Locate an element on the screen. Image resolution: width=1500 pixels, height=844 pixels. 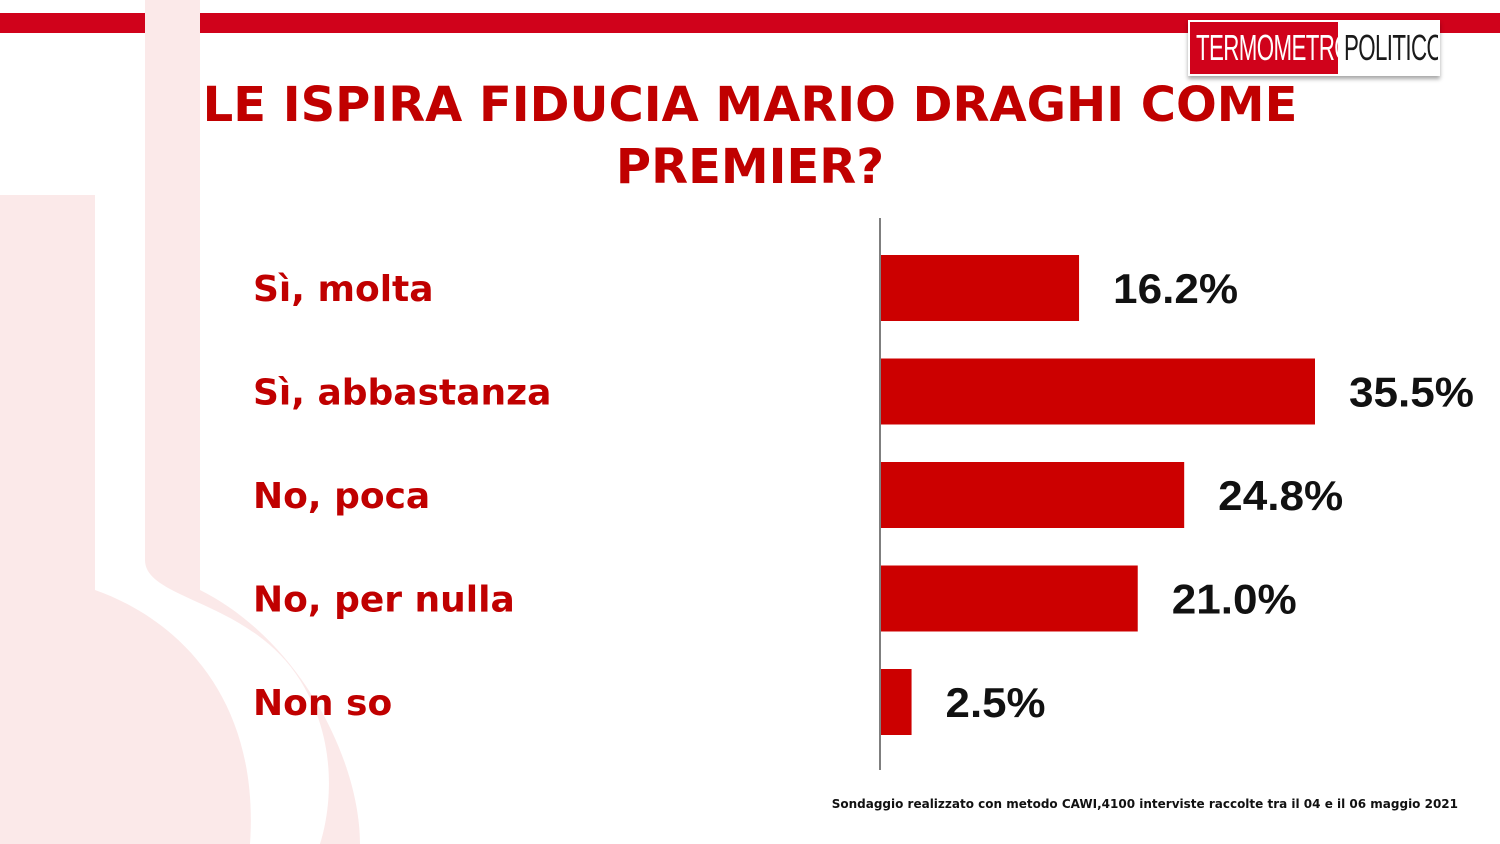
value-label: 16.2% is located at coordinates (1175, 288).